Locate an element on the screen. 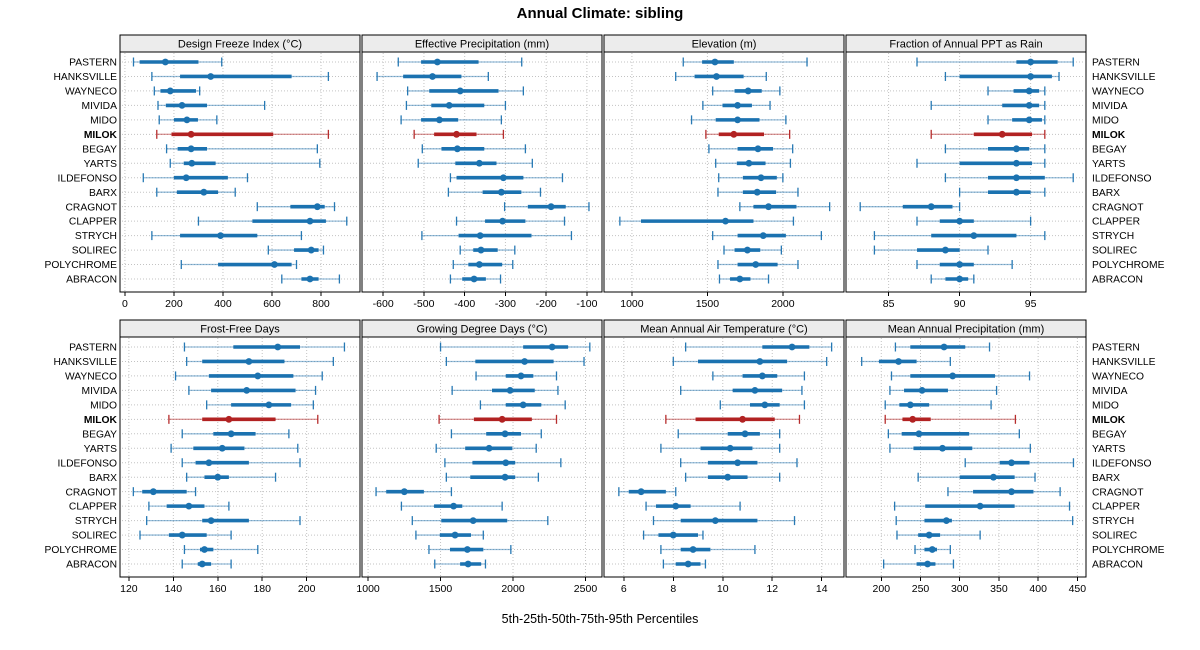  axis-tick-label: 450 is located at coordinates (1078, 589).